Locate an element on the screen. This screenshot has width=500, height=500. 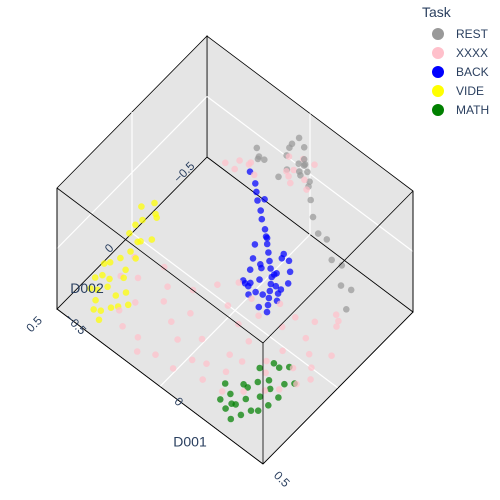
legend-item-vide: VIDE is located at coordinates (454, 90).